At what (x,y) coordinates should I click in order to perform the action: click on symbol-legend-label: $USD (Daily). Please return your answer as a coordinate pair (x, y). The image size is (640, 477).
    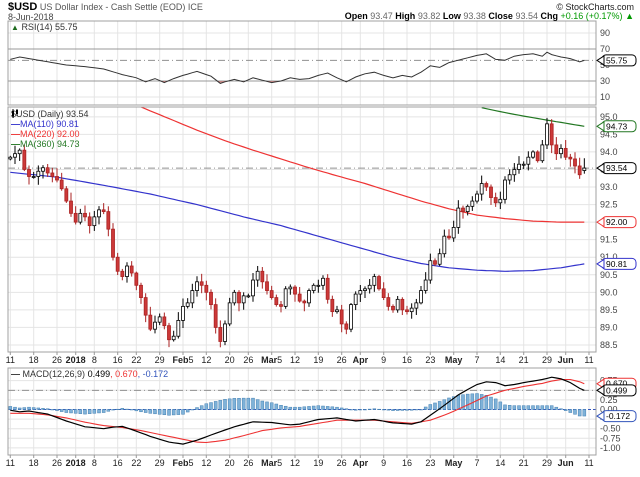
    Looking at the image, I should click on (37, 114).